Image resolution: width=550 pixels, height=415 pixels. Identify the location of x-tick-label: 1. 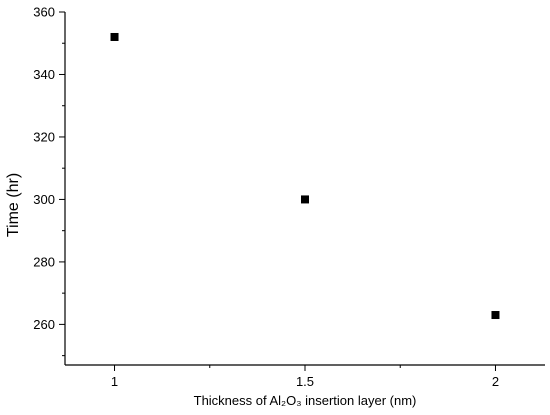
(114, 381).